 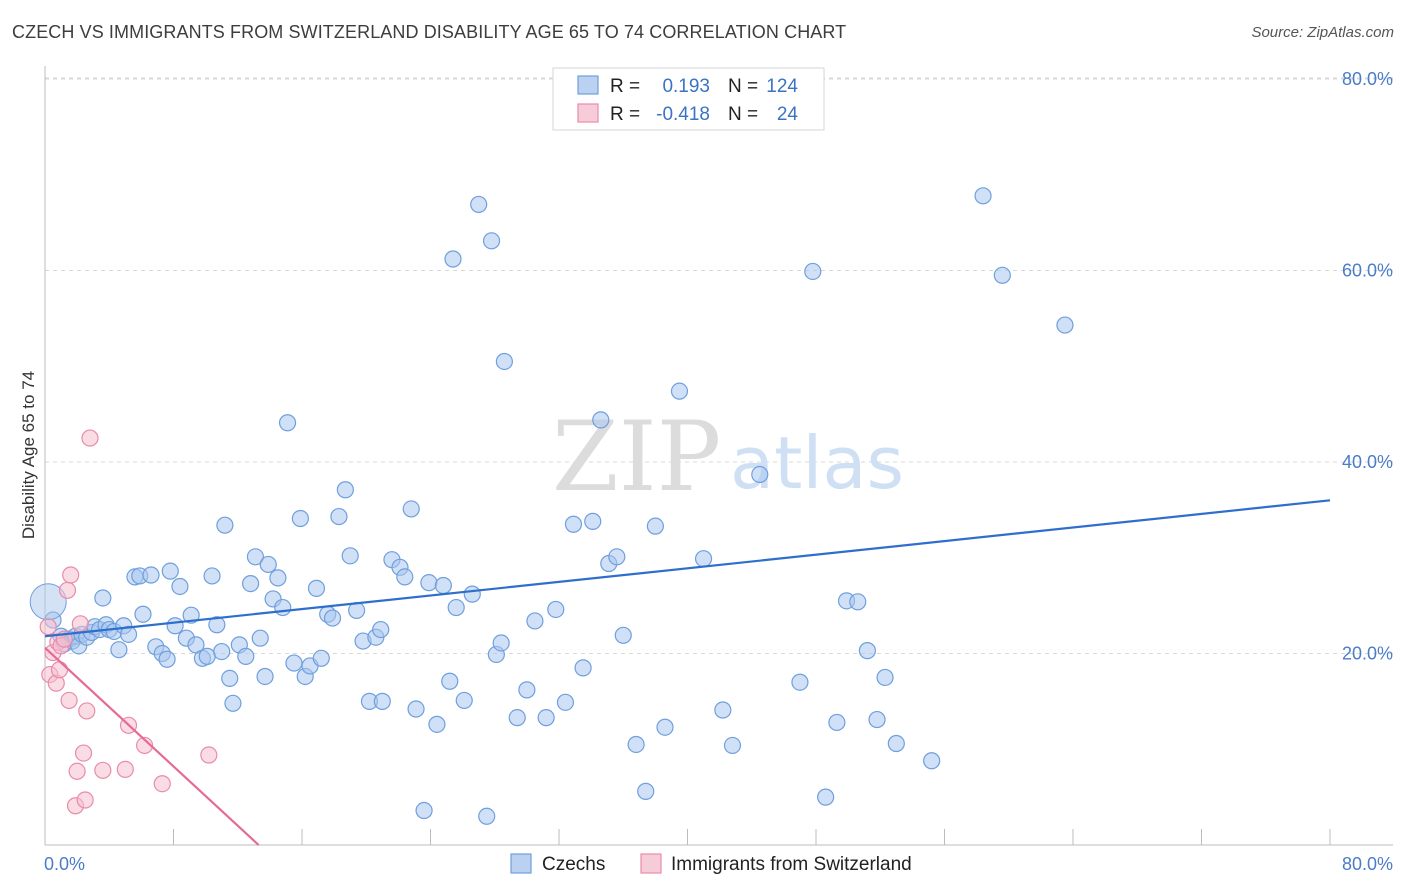 What do you see at coordinates (791, 864) in the screenshot?
I see `legend-swiss-label: Immigrants from Switzerland` at bounding box center [791, 864].